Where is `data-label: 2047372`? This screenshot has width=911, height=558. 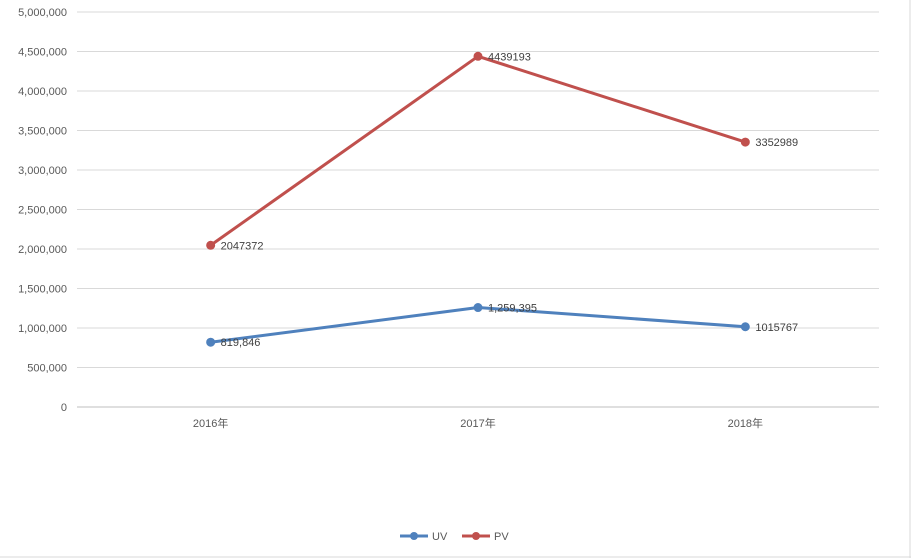 data-label: 2047372 is located at coordinates (242, 246).